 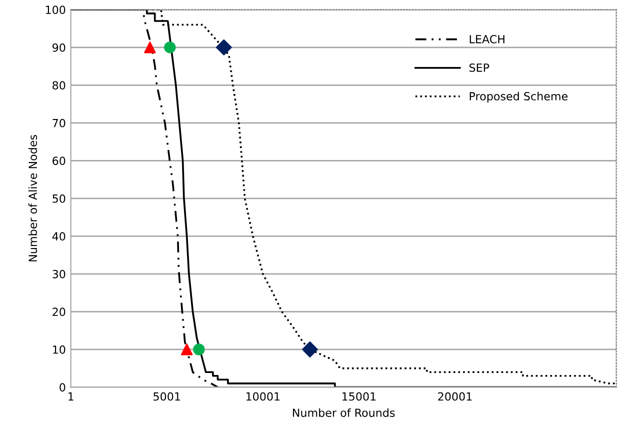 I want to click on y-tick-label: 50, so click(x=59, y=198).